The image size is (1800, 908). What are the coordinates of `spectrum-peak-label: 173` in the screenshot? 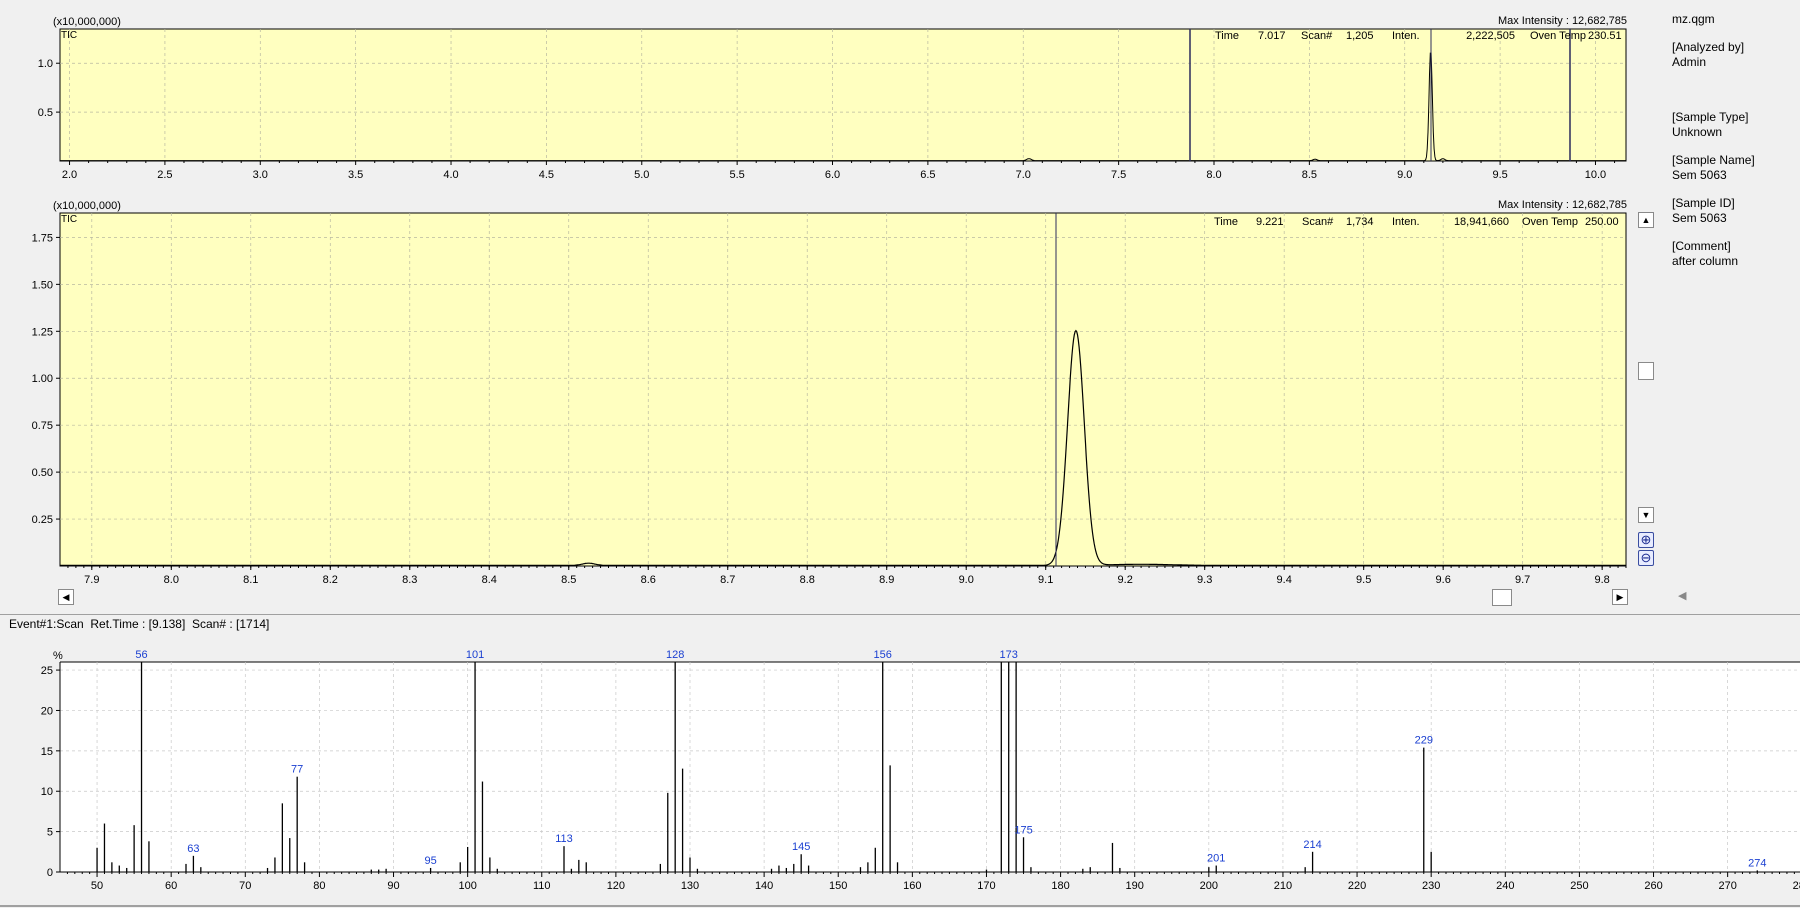 It's located at (1009, 655).